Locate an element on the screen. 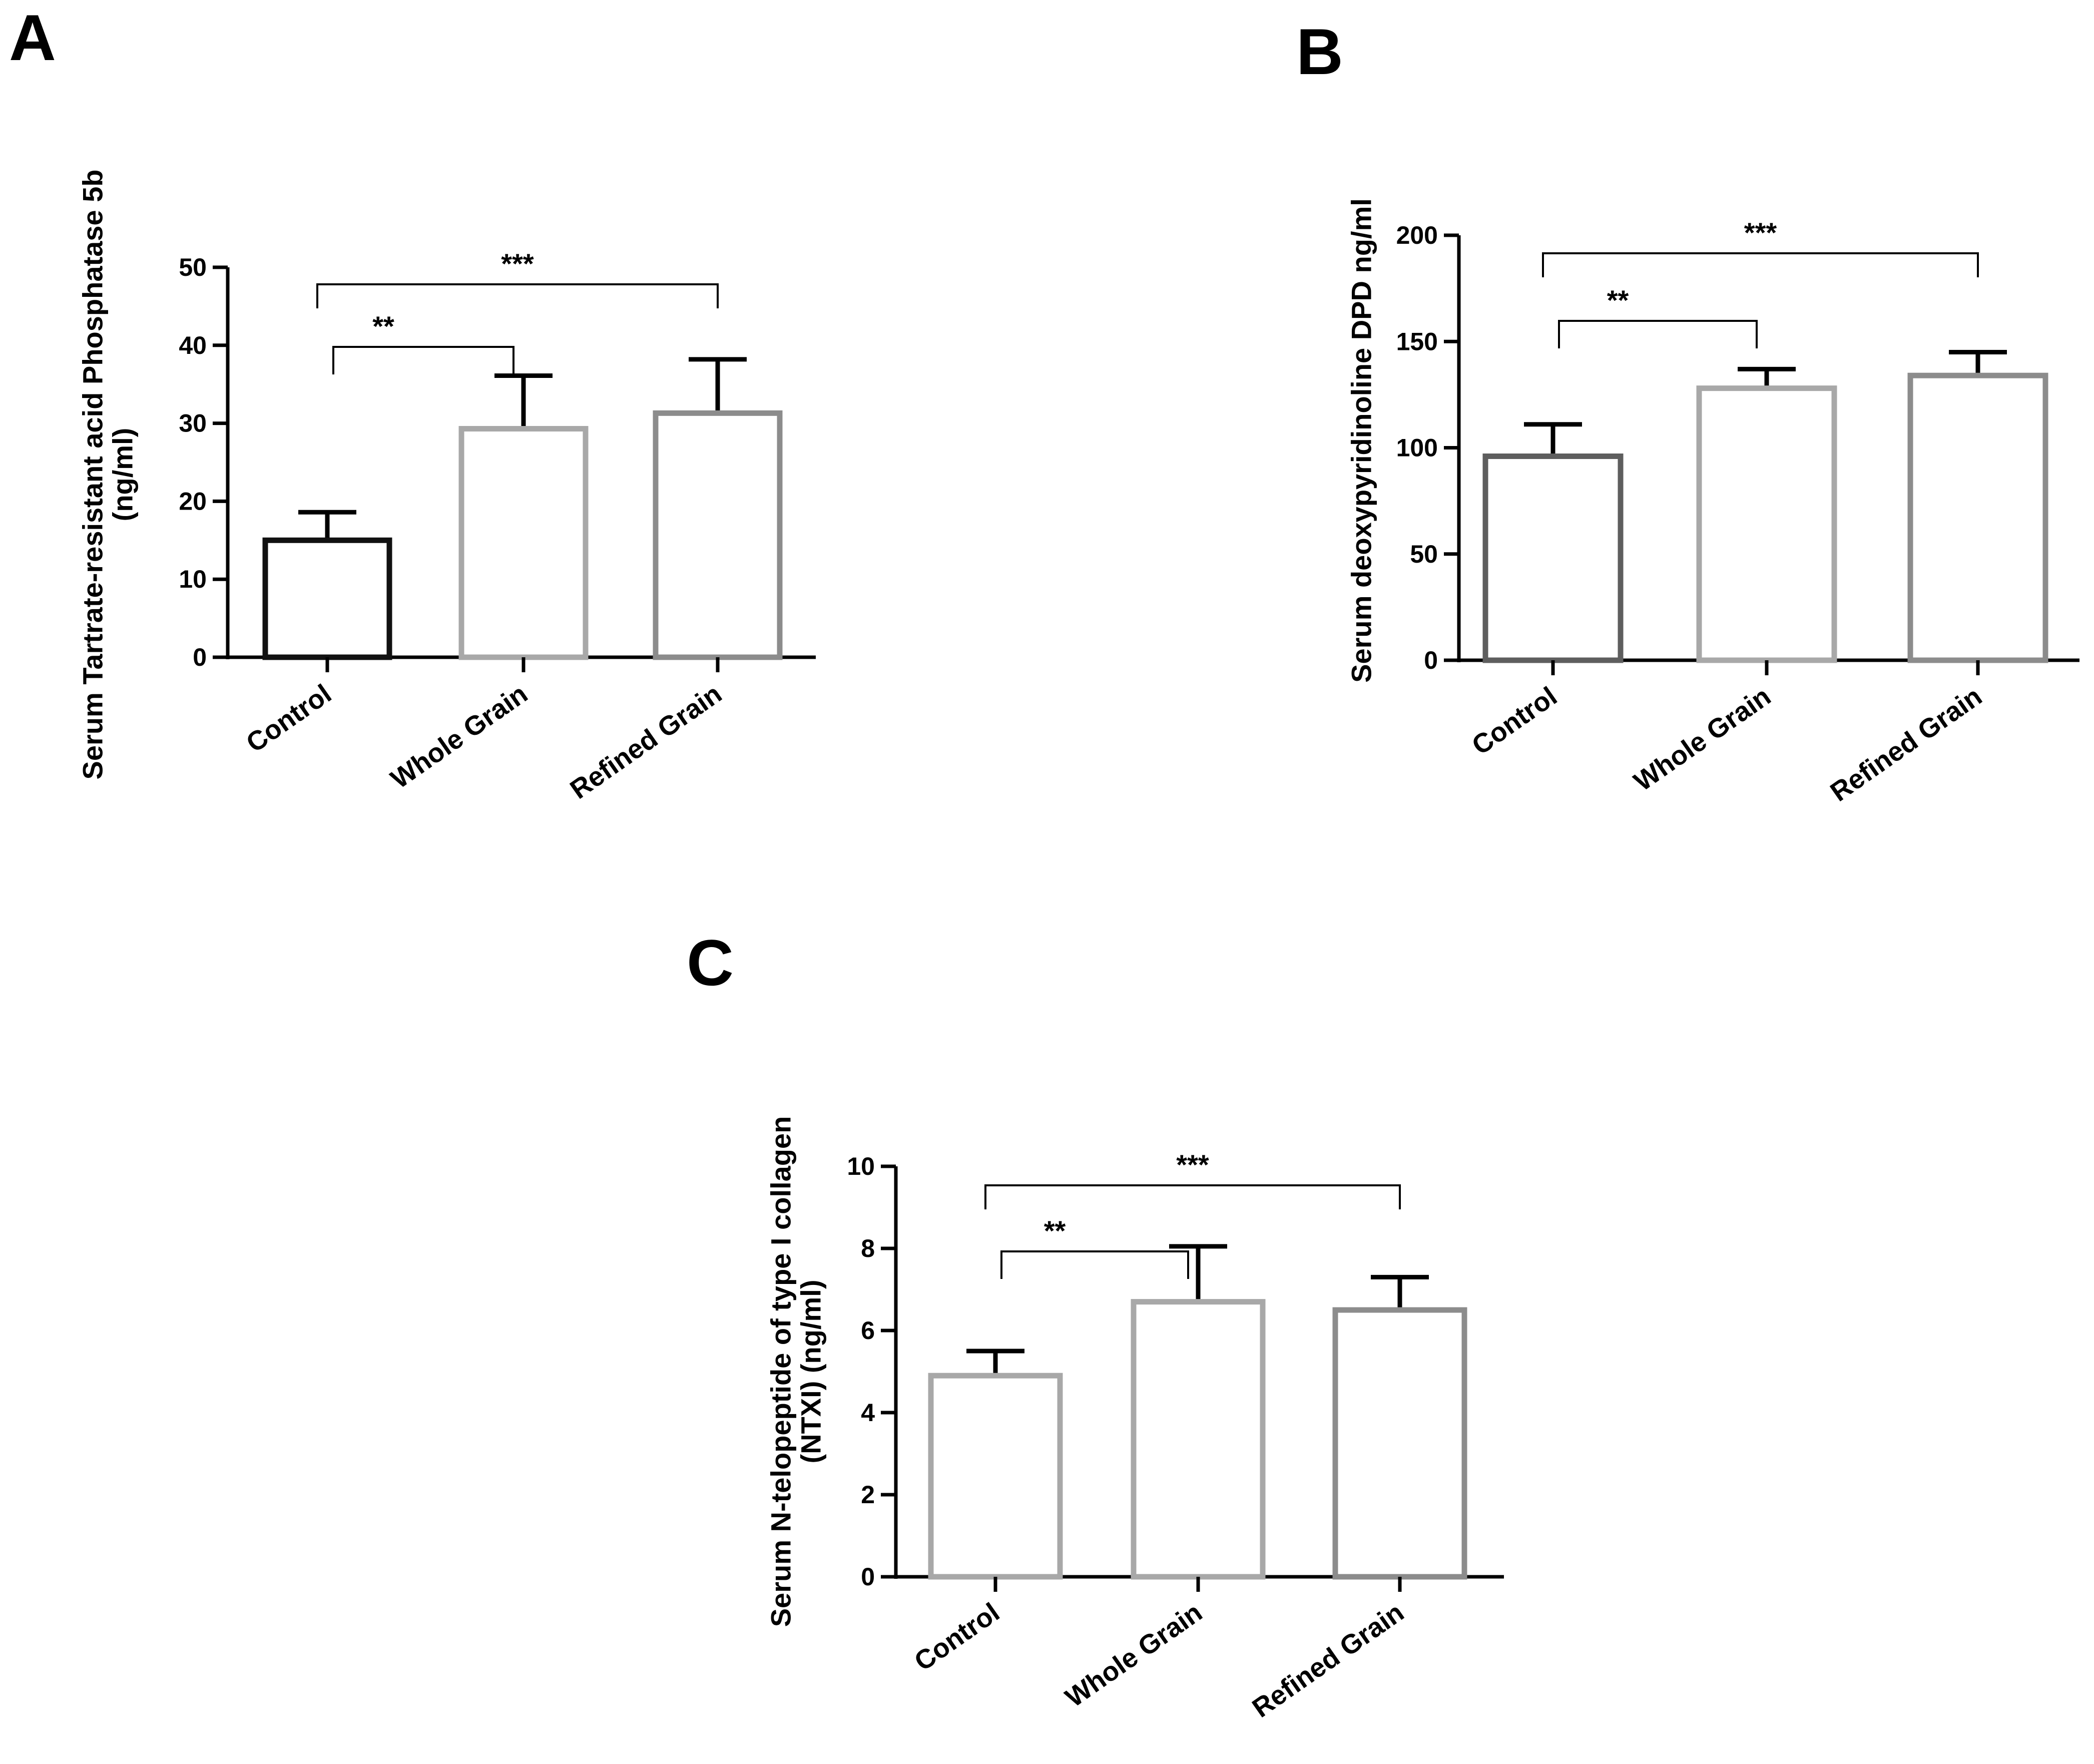  y-axis-title: (NTXI) (ng/ml) is located at coordinates (811, 1371).